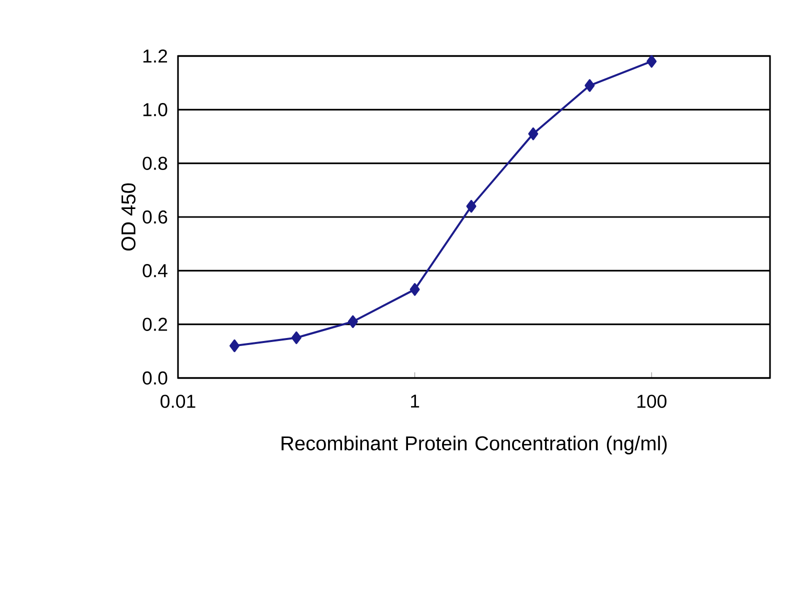  I want to click on y-tick-label: 1.2, so click(155, 56).